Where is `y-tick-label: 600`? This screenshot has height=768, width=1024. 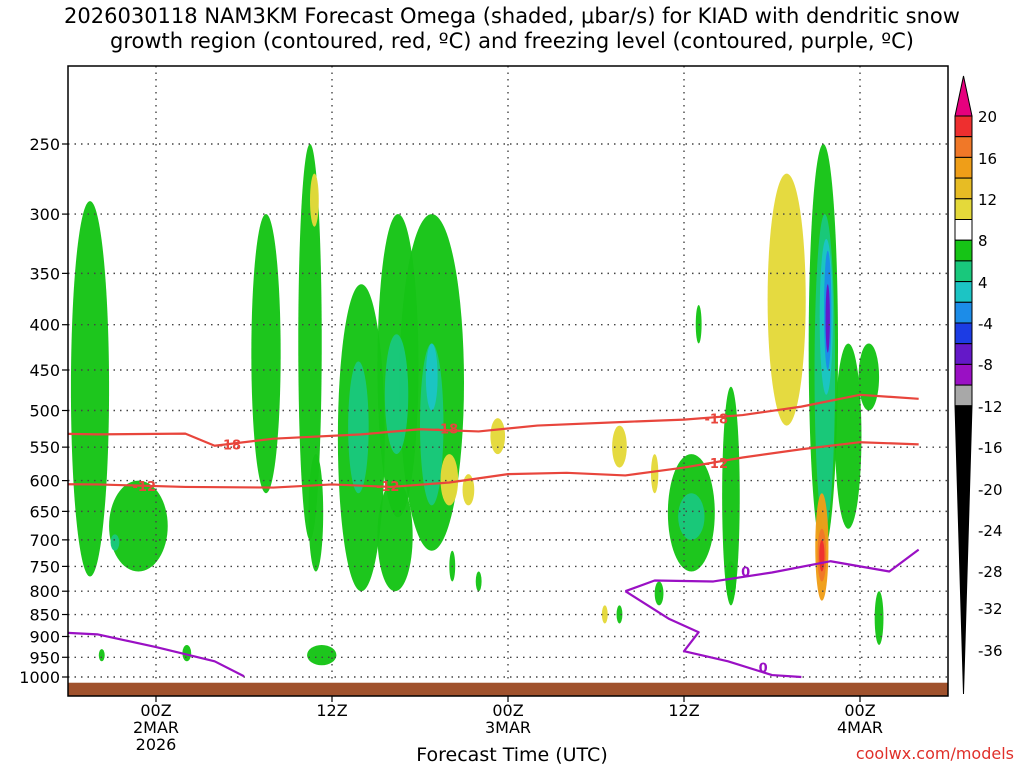 y-tick-label: 600 is located at coordinates (44, 481).